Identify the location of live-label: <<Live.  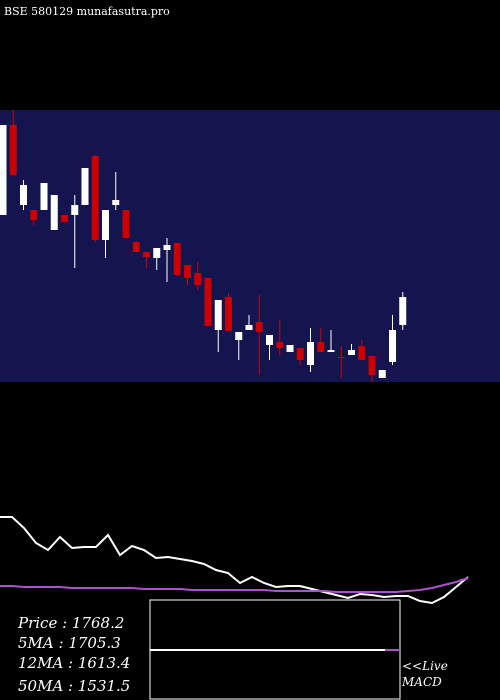
(425, 666).